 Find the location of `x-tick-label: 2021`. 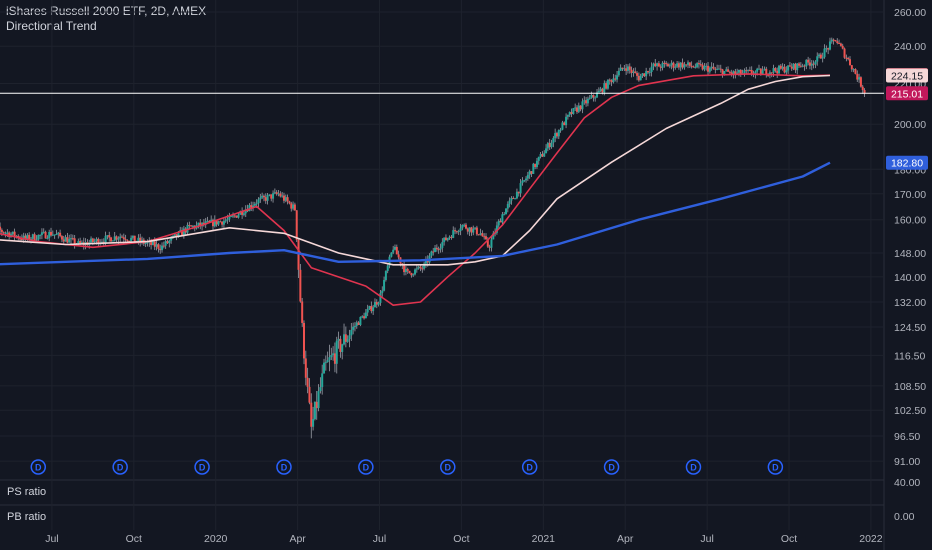

x-tick-label: 2021 is located at coordinates (544, 539).